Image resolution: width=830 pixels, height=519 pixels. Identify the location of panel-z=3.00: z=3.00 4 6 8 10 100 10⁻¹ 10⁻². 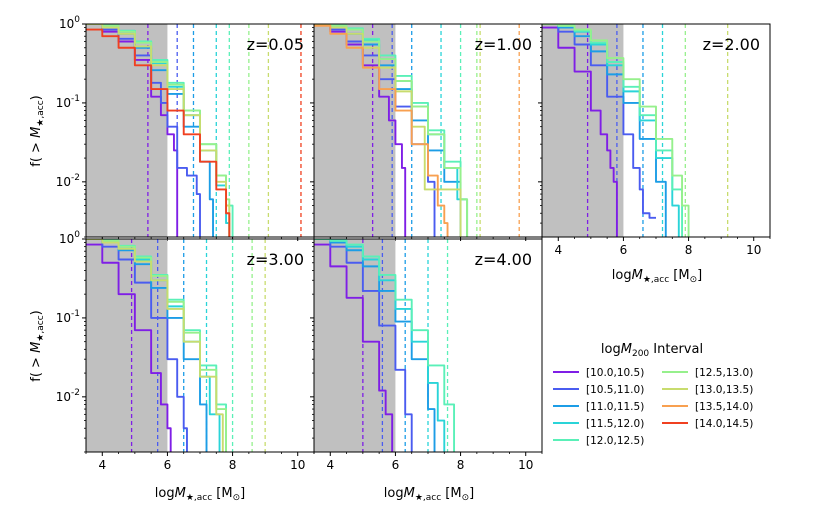
(185, 351).